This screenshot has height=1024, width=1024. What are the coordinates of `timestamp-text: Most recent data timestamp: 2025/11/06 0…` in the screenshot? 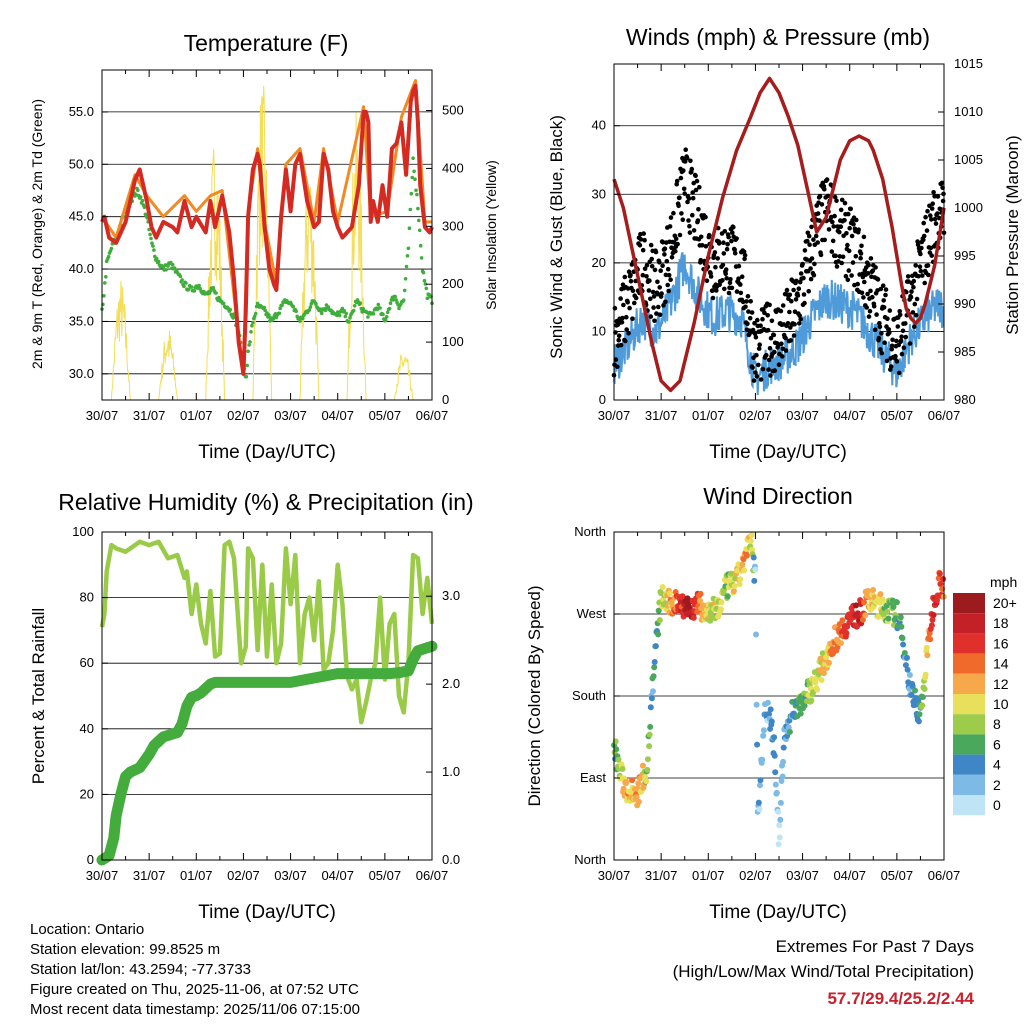 It's located at (195, 1009).